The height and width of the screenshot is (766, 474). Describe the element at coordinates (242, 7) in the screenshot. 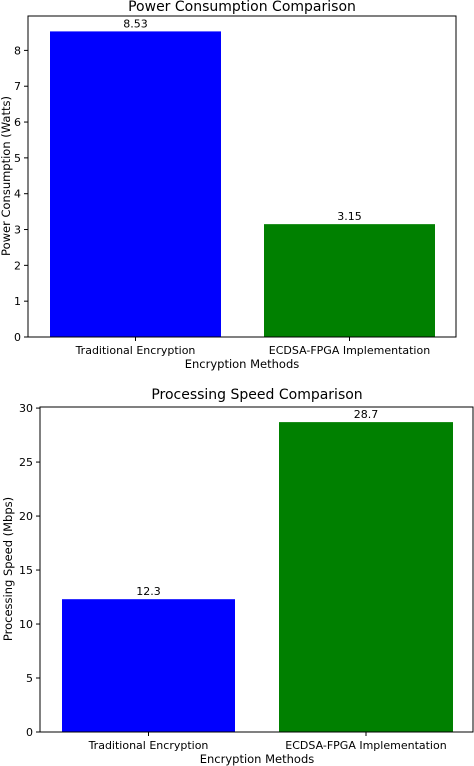

I see `chart-title: Power Consumption Comparison` at that location.